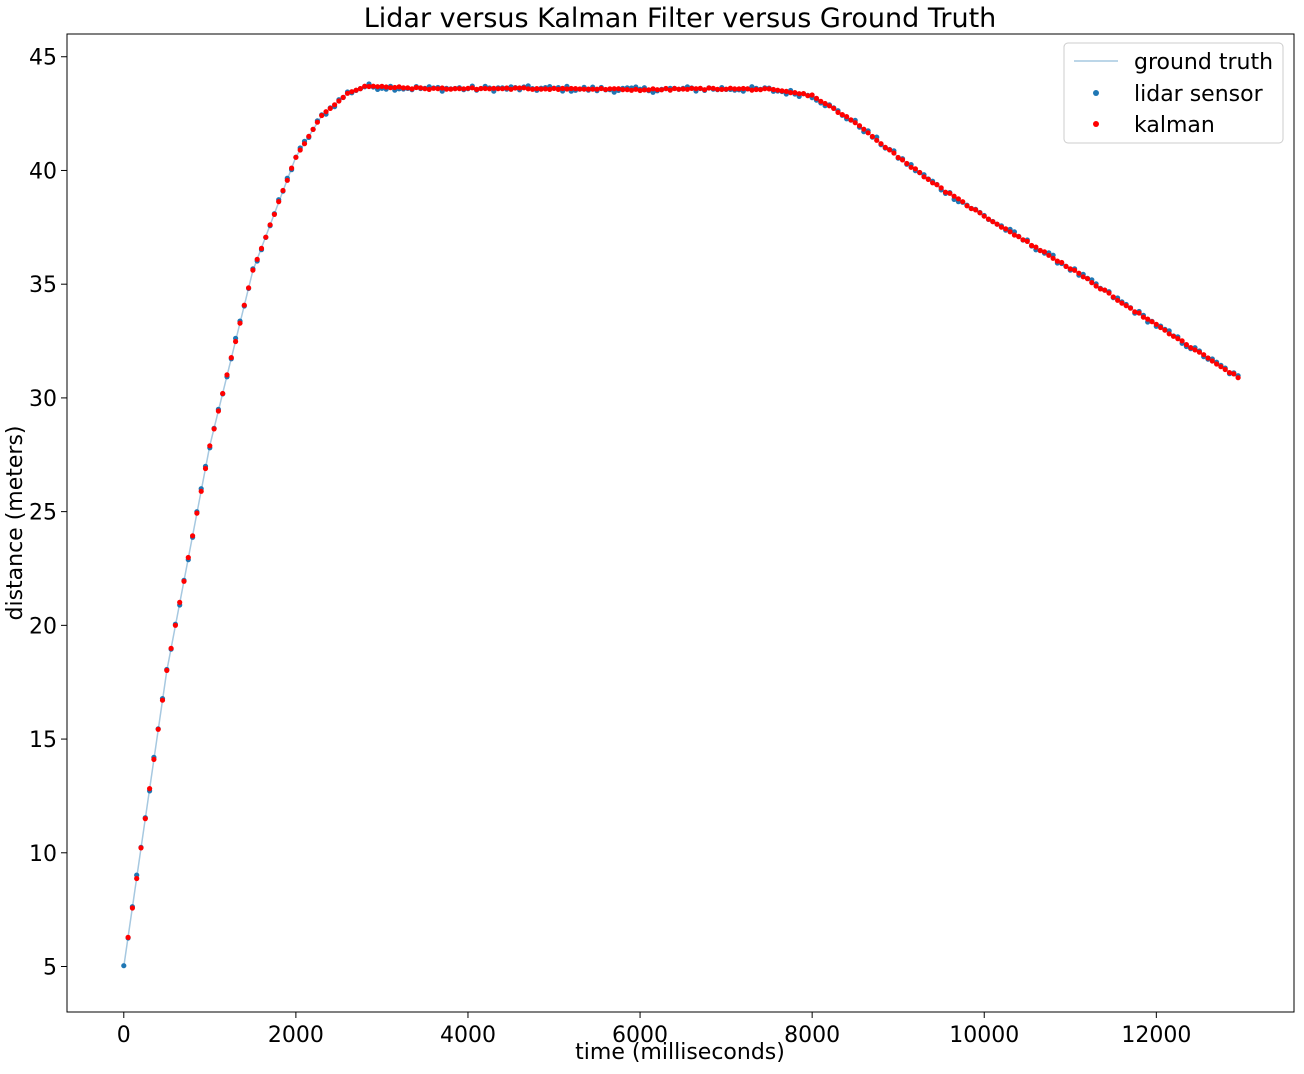 This screenshot has width=1304, height=1074. What do you see at coordinates (43, 58) in the screenshot?
I see `y-tick-label: 45` at bounding box center [43, 58].